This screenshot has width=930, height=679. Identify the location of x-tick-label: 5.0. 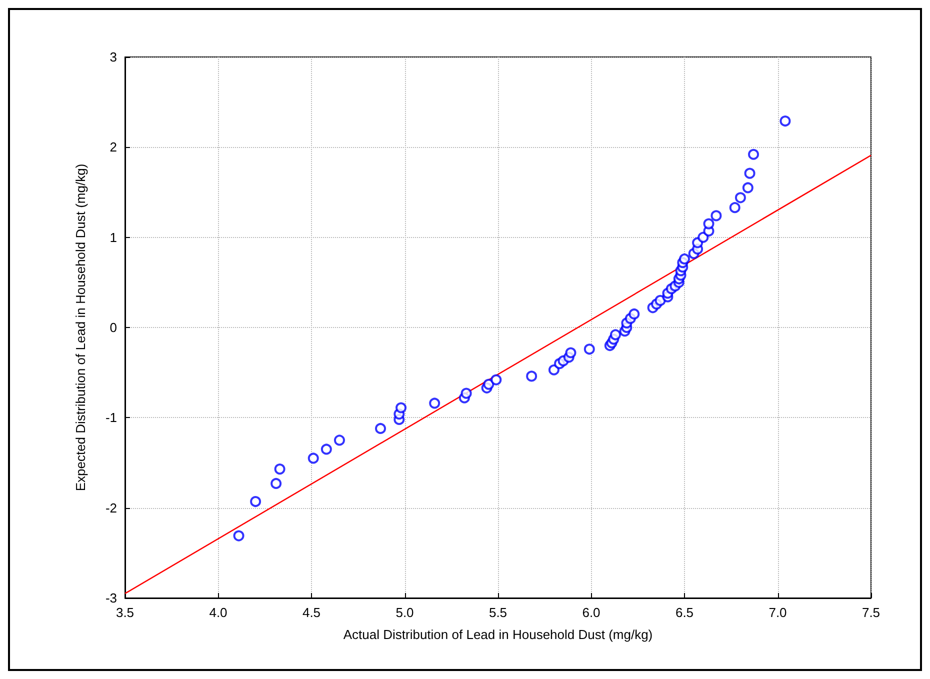
(405, 612).